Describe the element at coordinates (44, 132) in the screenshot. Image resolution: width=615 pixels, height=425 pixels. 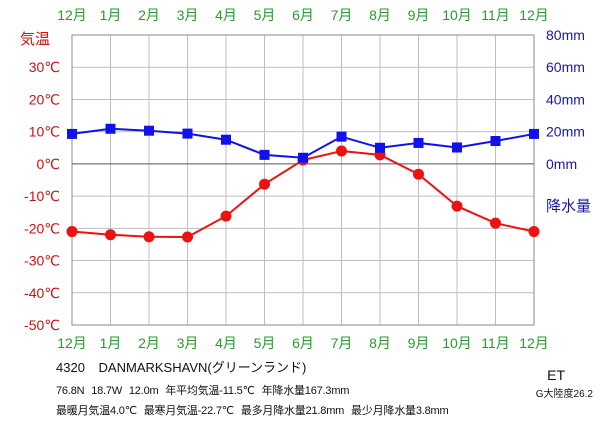
I see `temperature-tick-label: 10℃` at that location.